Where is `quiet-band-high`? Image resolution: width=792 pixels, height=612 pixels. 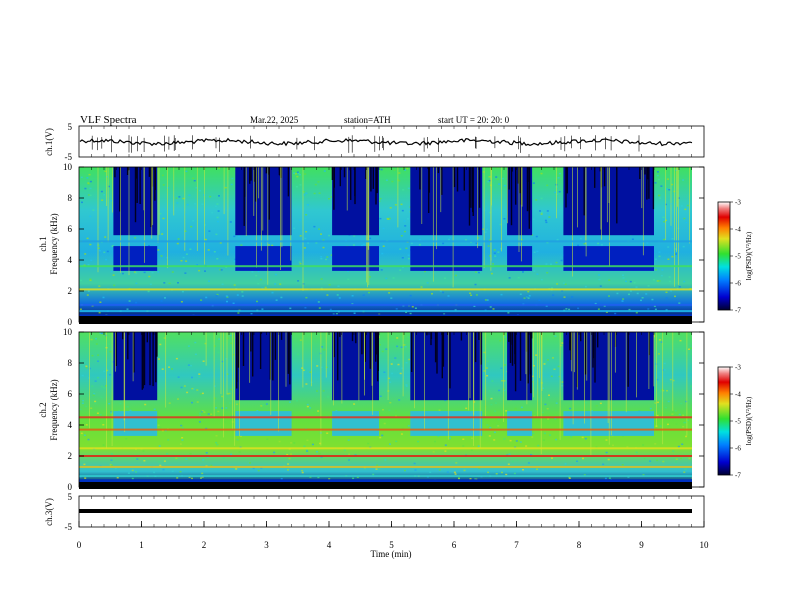 quiet-band-high is located at coordinates (263, 366).